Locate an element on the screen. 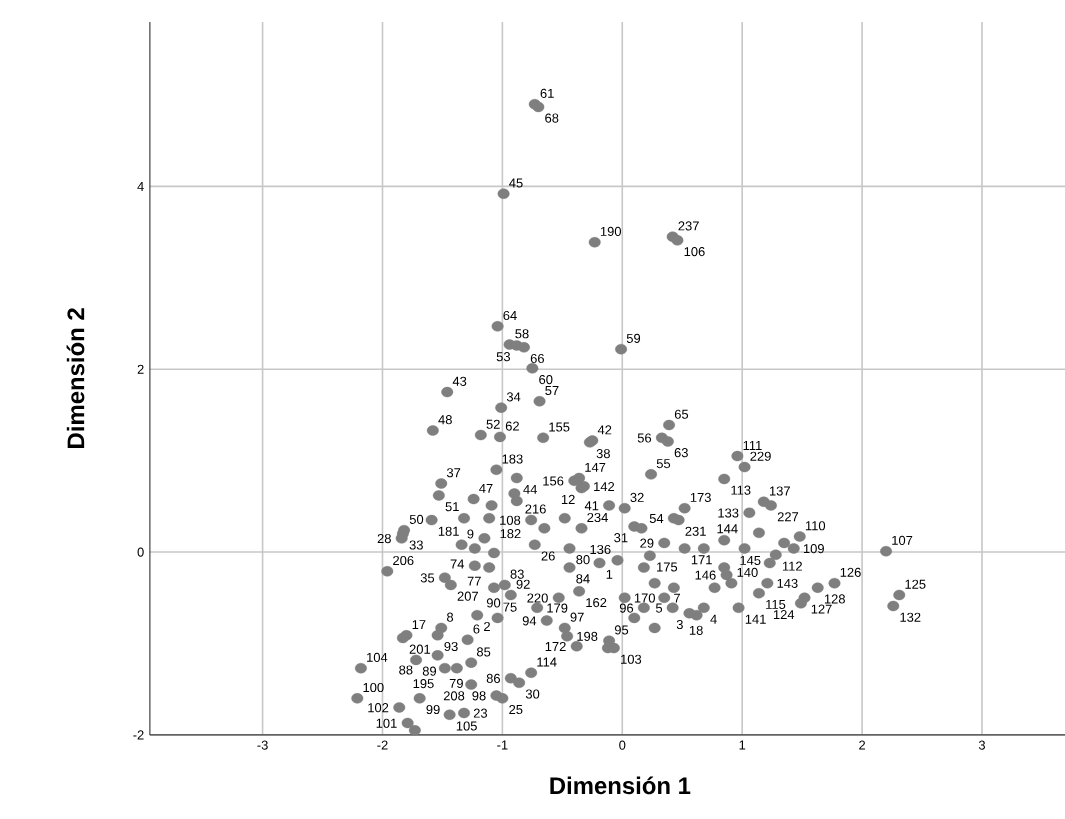 Image resolution: width=1065 pixels, height=819 pixels. annotation: 66 is located at coordinates (537, 358).